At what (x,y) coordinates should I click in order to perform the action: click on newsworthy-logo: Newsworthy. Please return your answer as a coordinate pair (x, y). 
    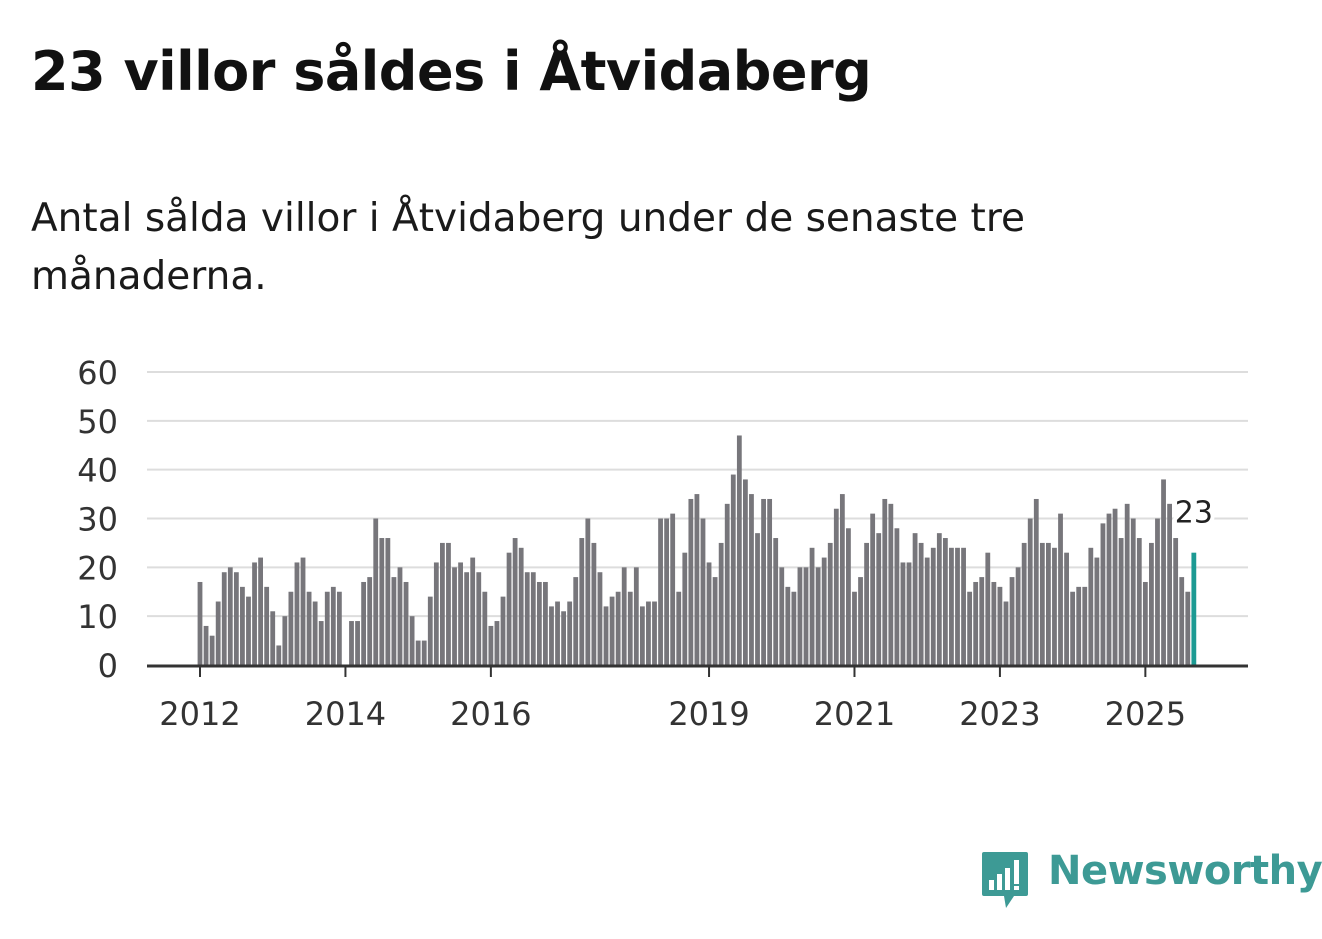
    Looking at the image, I should click on (1151, 880).